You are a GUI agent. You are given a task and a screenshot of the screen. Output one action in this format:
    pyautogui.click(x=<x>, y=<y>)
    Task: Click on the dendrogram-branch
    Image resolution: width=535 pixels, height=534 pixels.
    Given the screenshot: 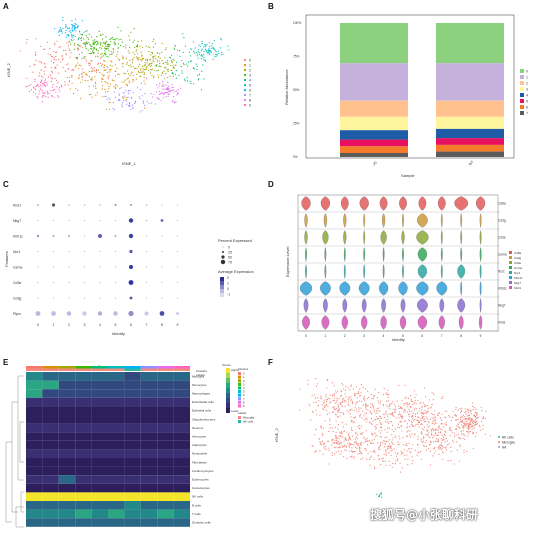 What is the action you would take?
    pyautogui.click(x=14, y=457)
    